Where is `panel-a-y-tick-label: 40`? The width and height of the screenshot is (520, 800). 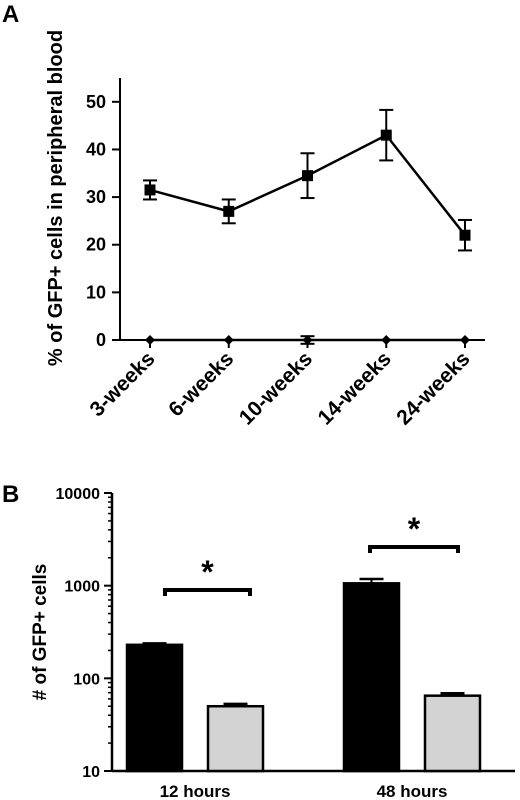 panel-a-y-tick-label: 40 is located at coordinates (96, 149).